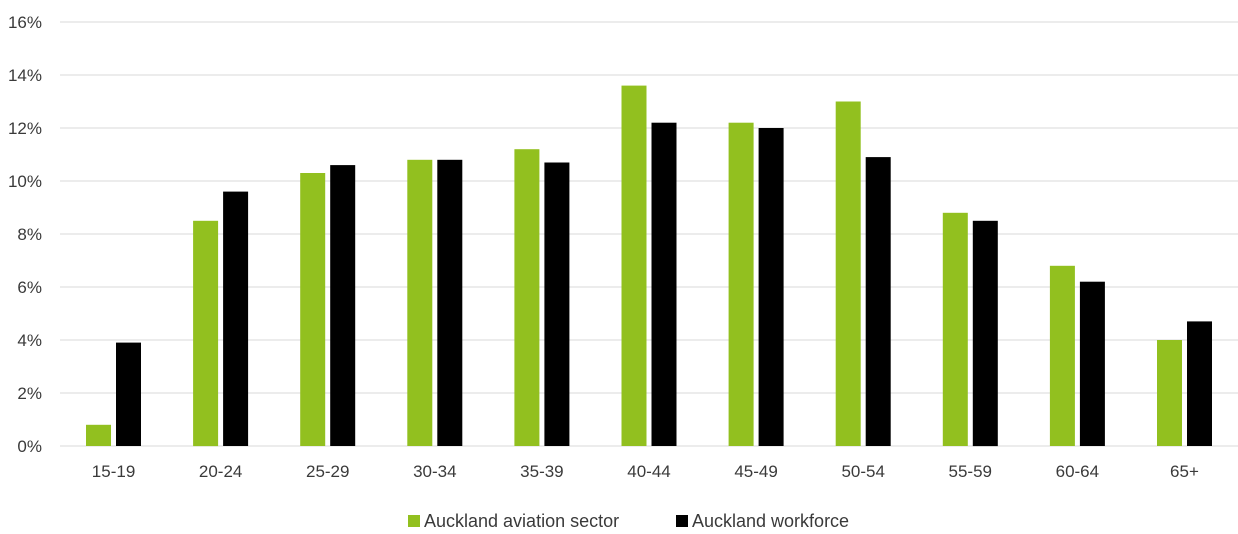 The width and height of the screenshot is (1238, 534). What do you see at coordinates (521, 521) in the screenshot?
I see `legend-label-aviation: Auckland aviation sector` at bounding box center [521, 521].